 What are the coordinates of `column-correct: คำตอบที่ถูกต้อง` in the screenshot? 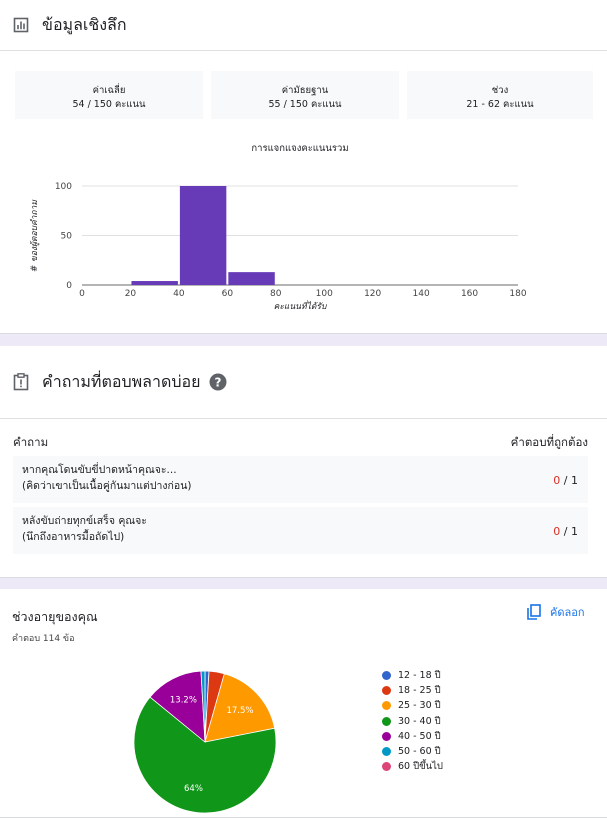 It's located at (549, 442).